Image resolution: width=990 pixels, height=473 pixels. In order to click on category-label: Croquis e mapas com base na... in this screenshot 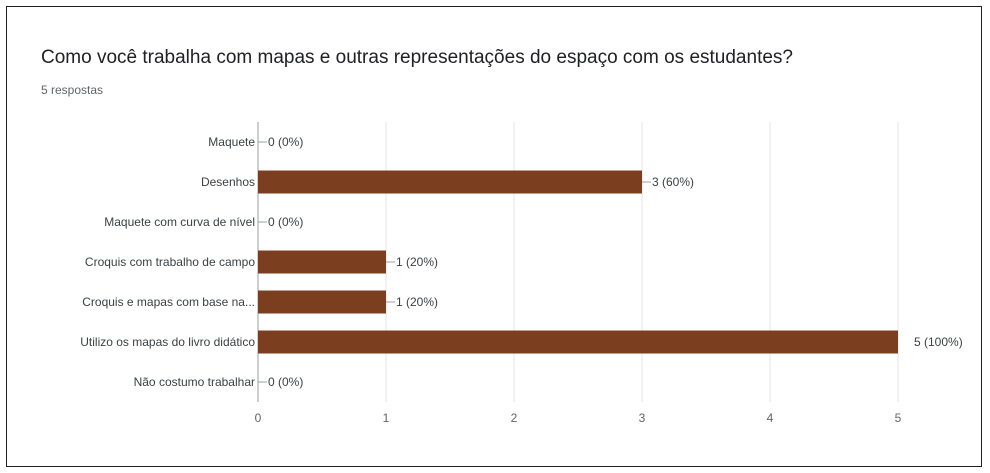, I will do `click(168, 302)`.